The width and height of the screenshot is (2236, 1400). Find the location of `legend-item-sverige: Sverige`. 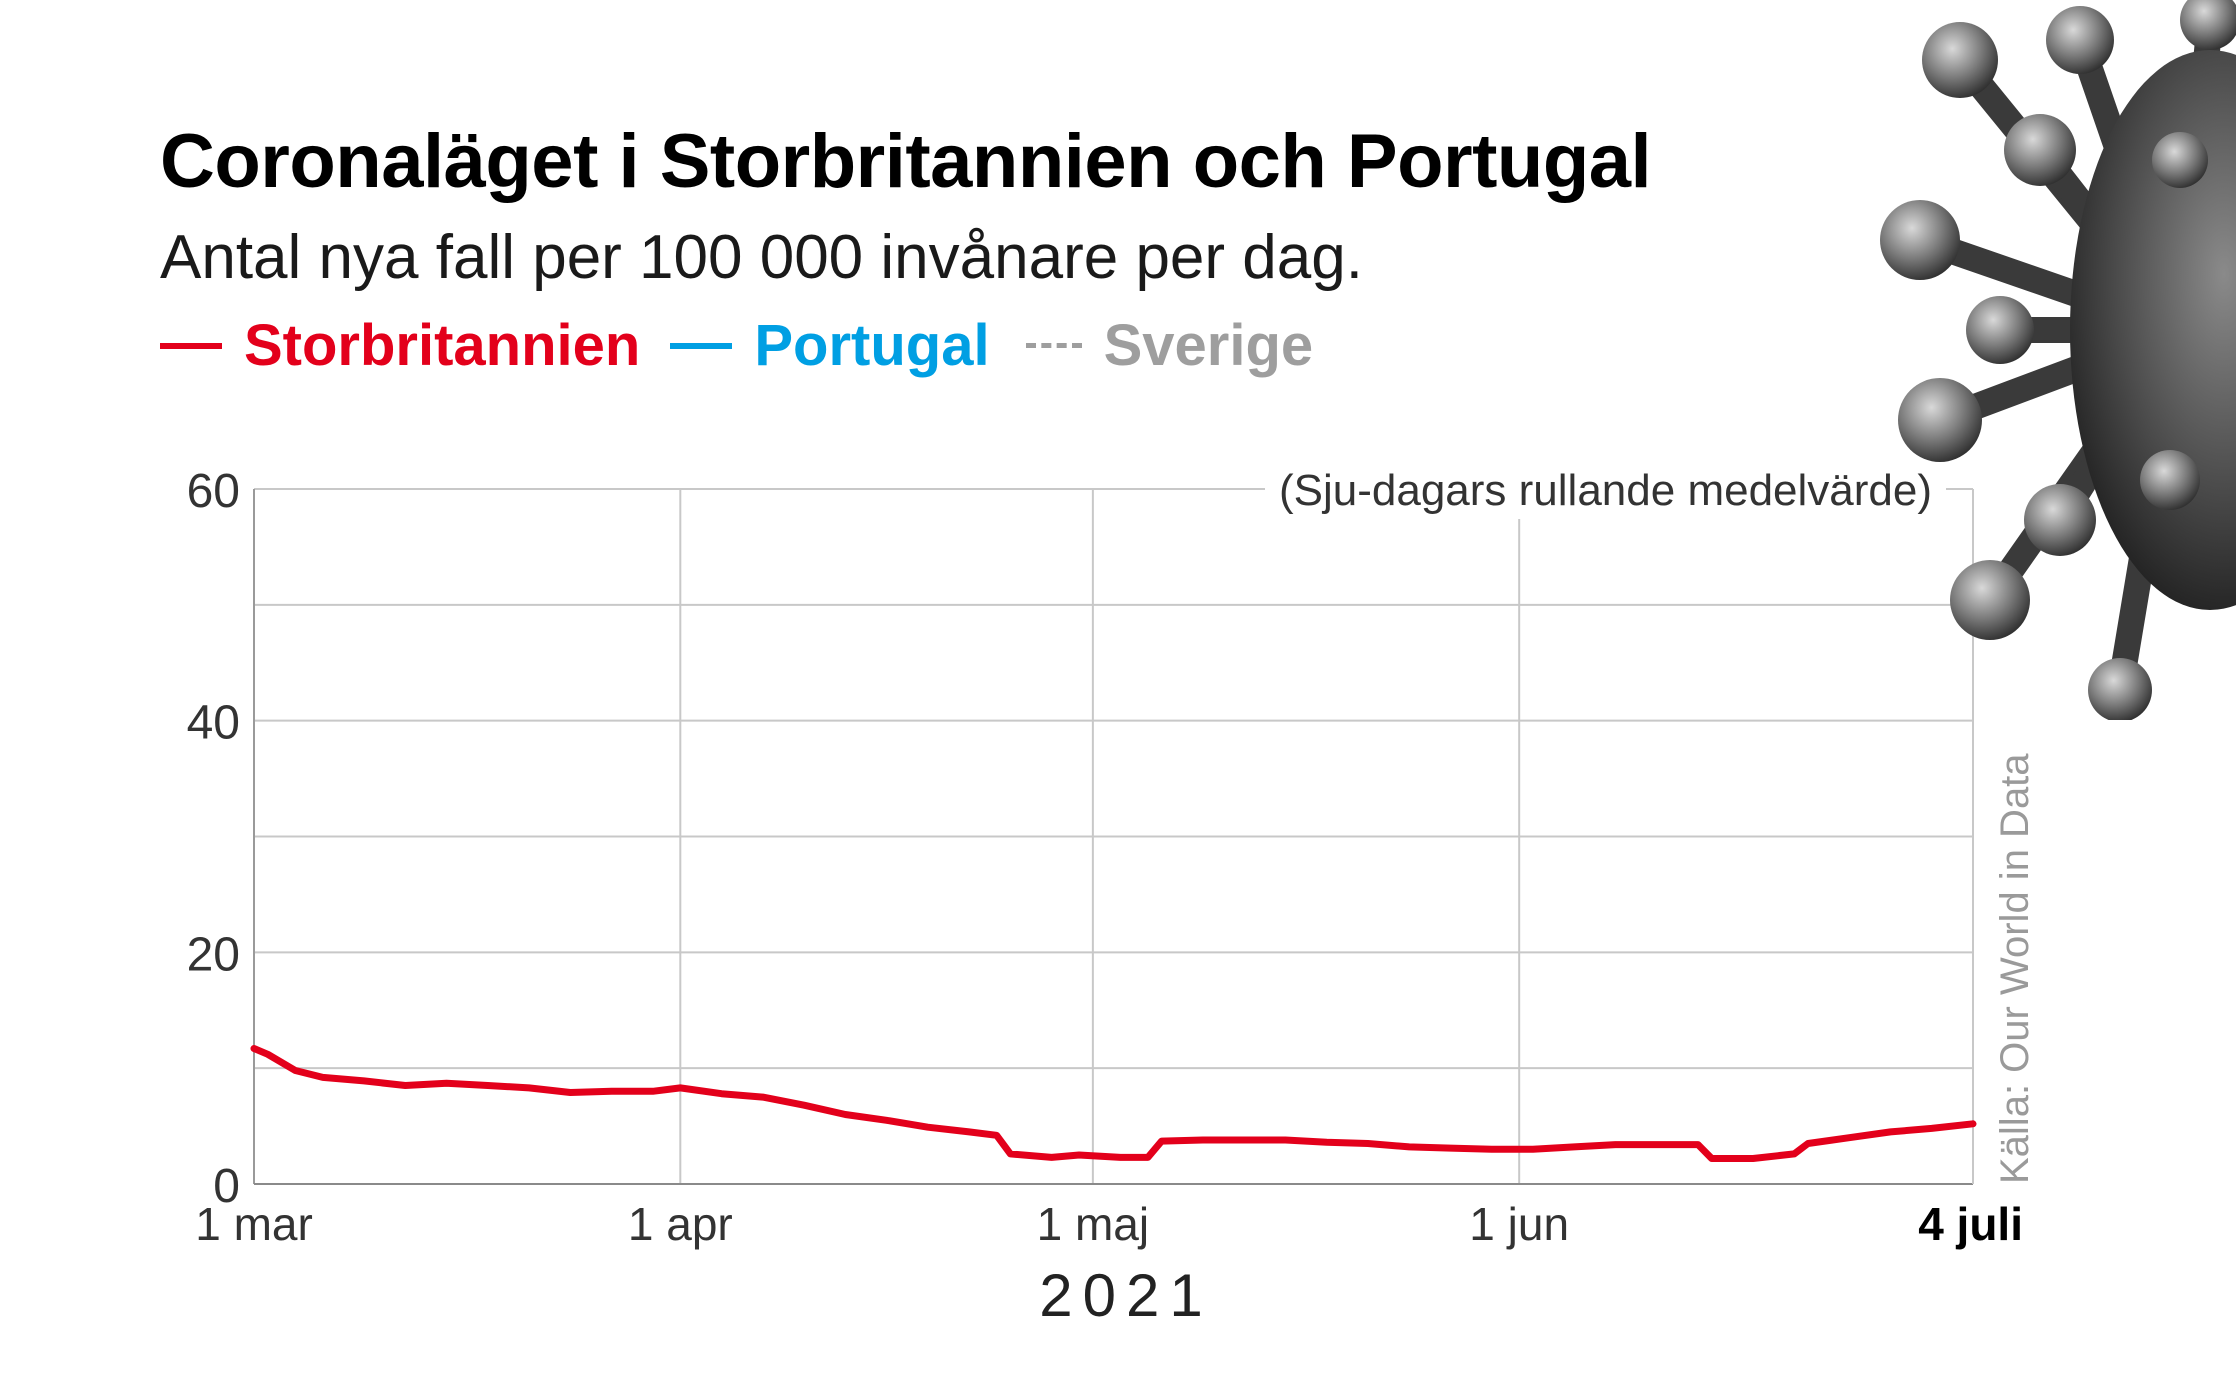

legend-item-sverige: Sverige is located at coordinates (1167, 345).